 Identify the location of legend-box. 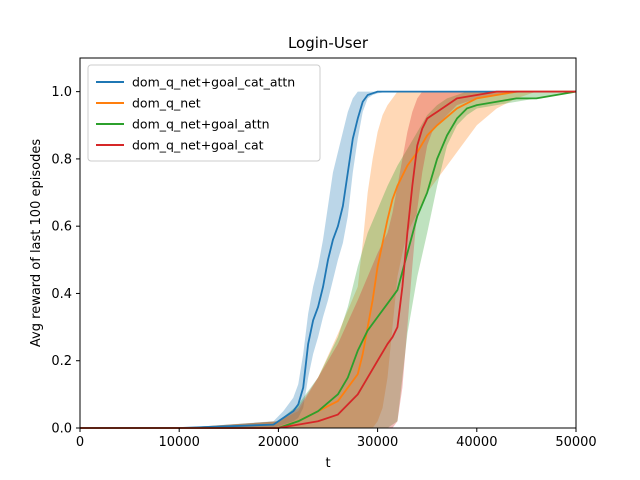
(204, 113).